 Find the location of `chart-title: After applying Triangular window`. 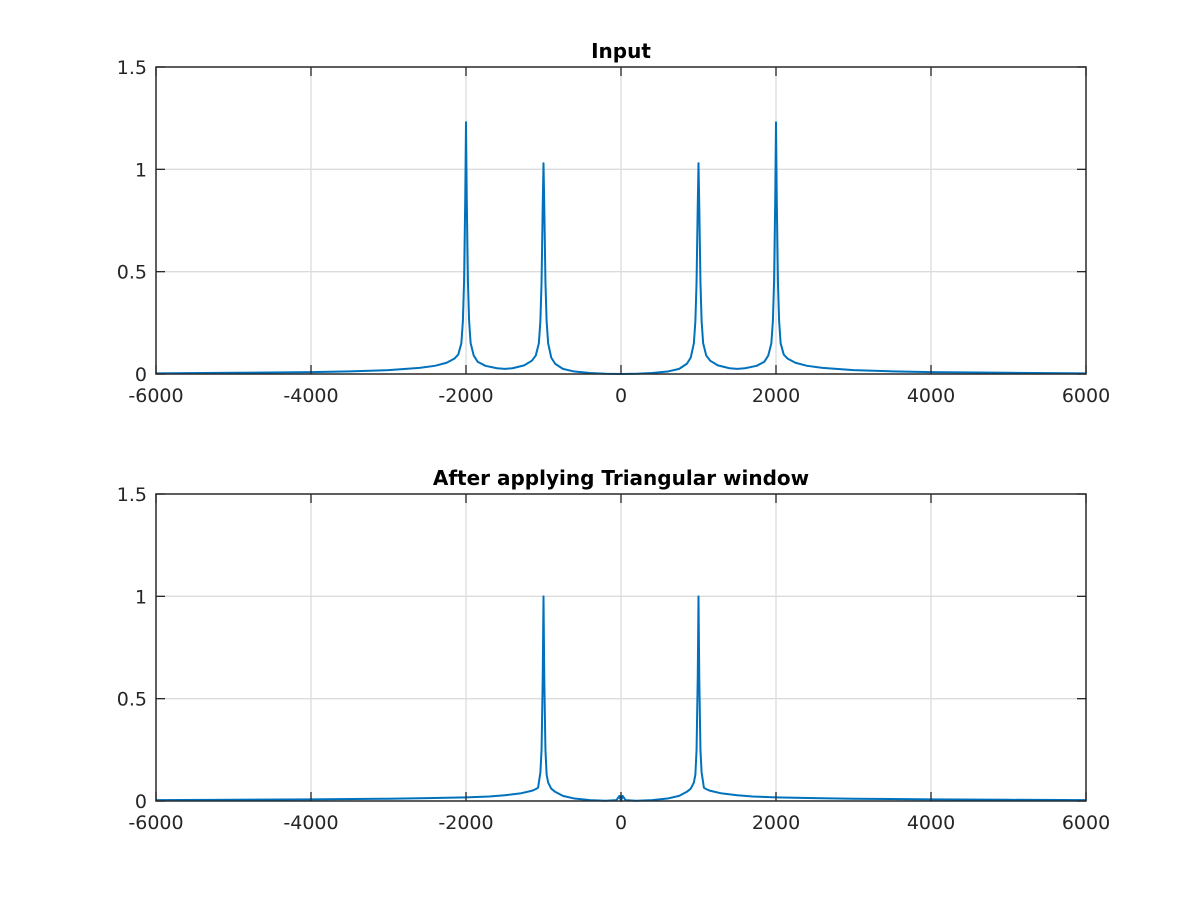

chart-title: After applying Triangular window is located at coordinates (621, 478).